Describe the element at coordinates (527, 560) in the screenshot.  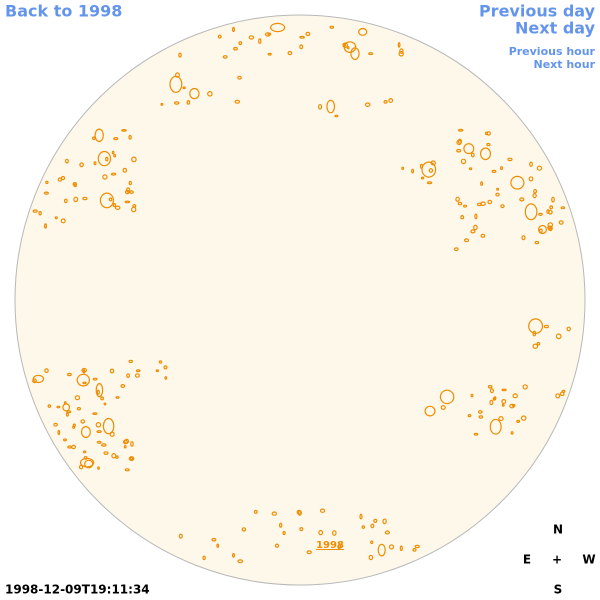
I see `compass-east: E` at that location.